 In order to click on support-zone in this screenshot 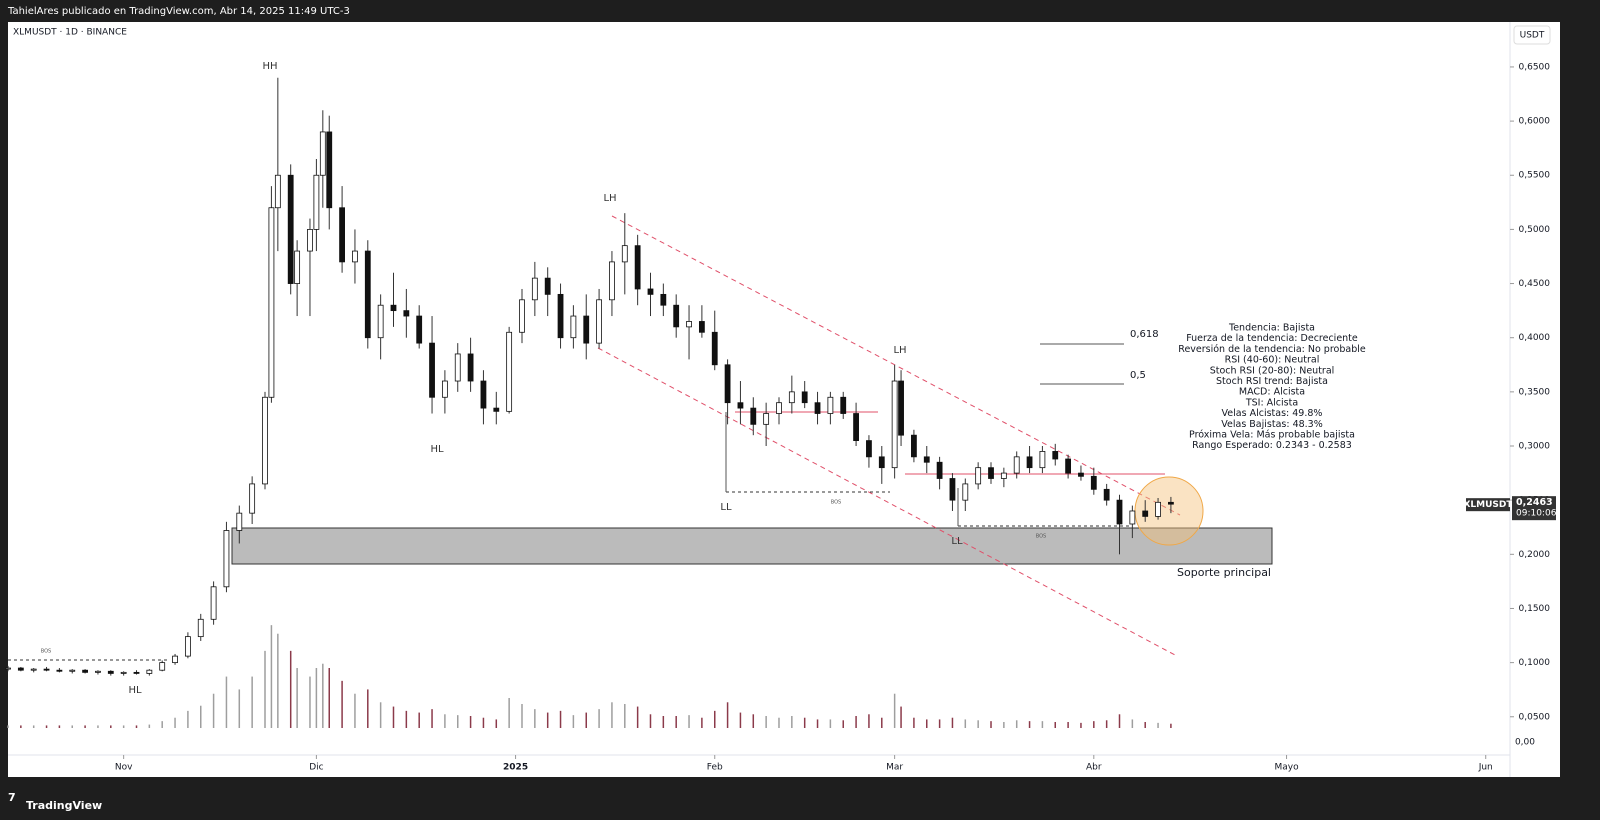, I will do `click(752, 546)`.